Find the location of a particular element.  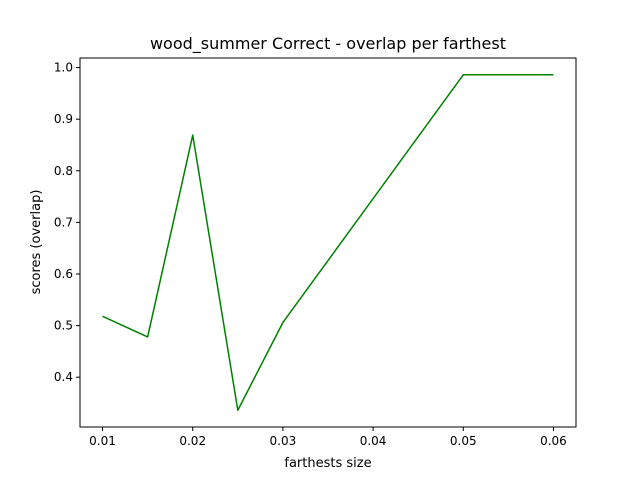

y-tick-label: 0.8 is located at coordinates (63, 171).